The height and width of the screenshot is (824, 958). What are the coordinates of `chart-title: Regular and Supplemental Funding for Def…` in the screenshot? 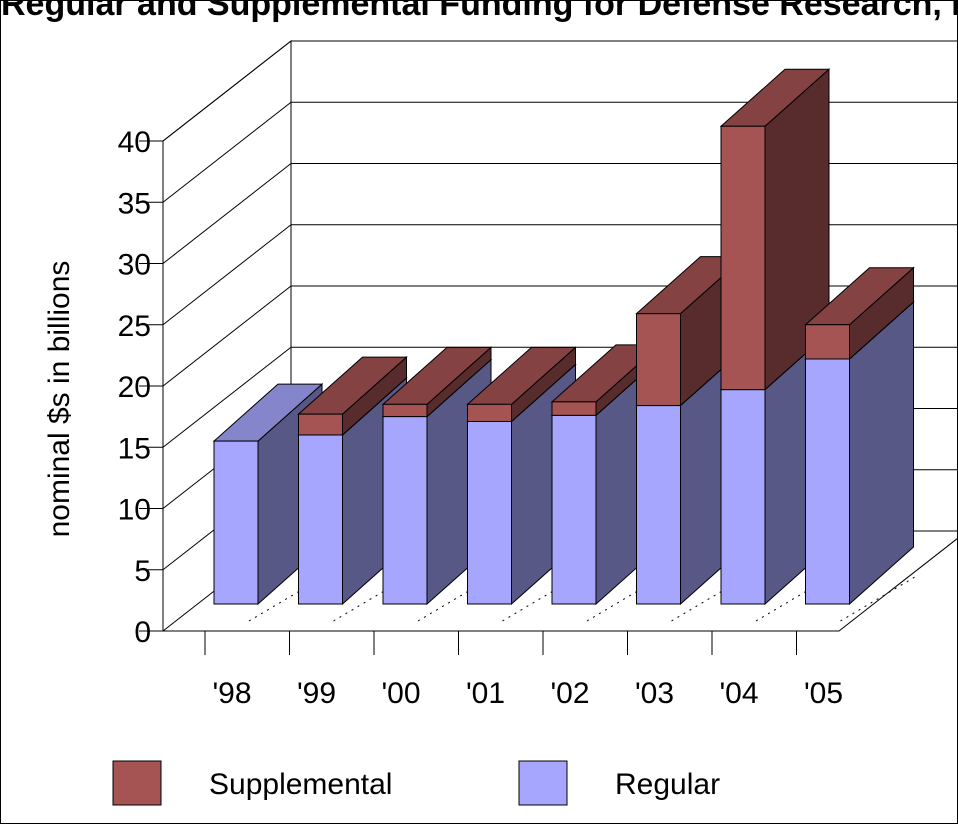 It's located at (479, 11).